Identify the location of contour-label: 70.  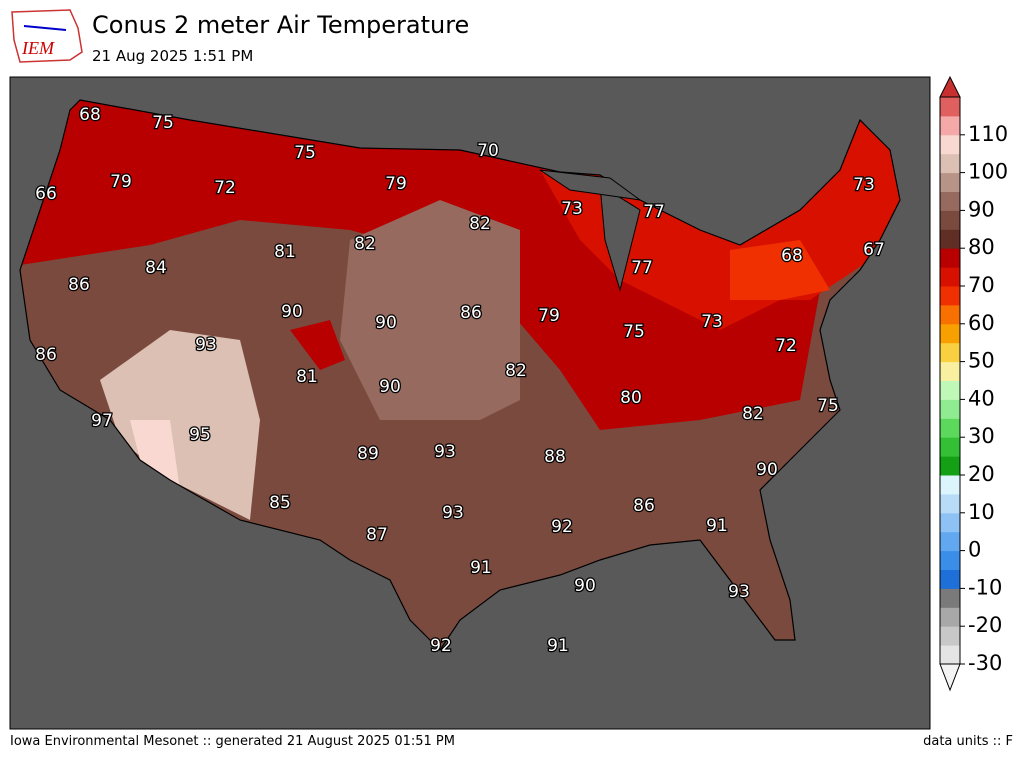
(488, 151).